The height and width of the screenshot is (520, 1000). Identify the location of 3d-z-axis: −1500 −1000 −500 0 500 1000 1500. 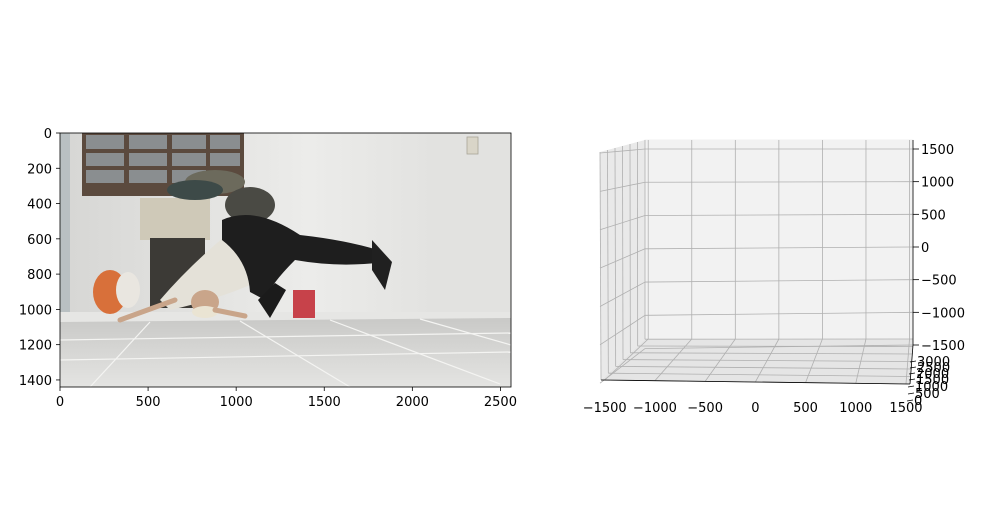
(939, 248).